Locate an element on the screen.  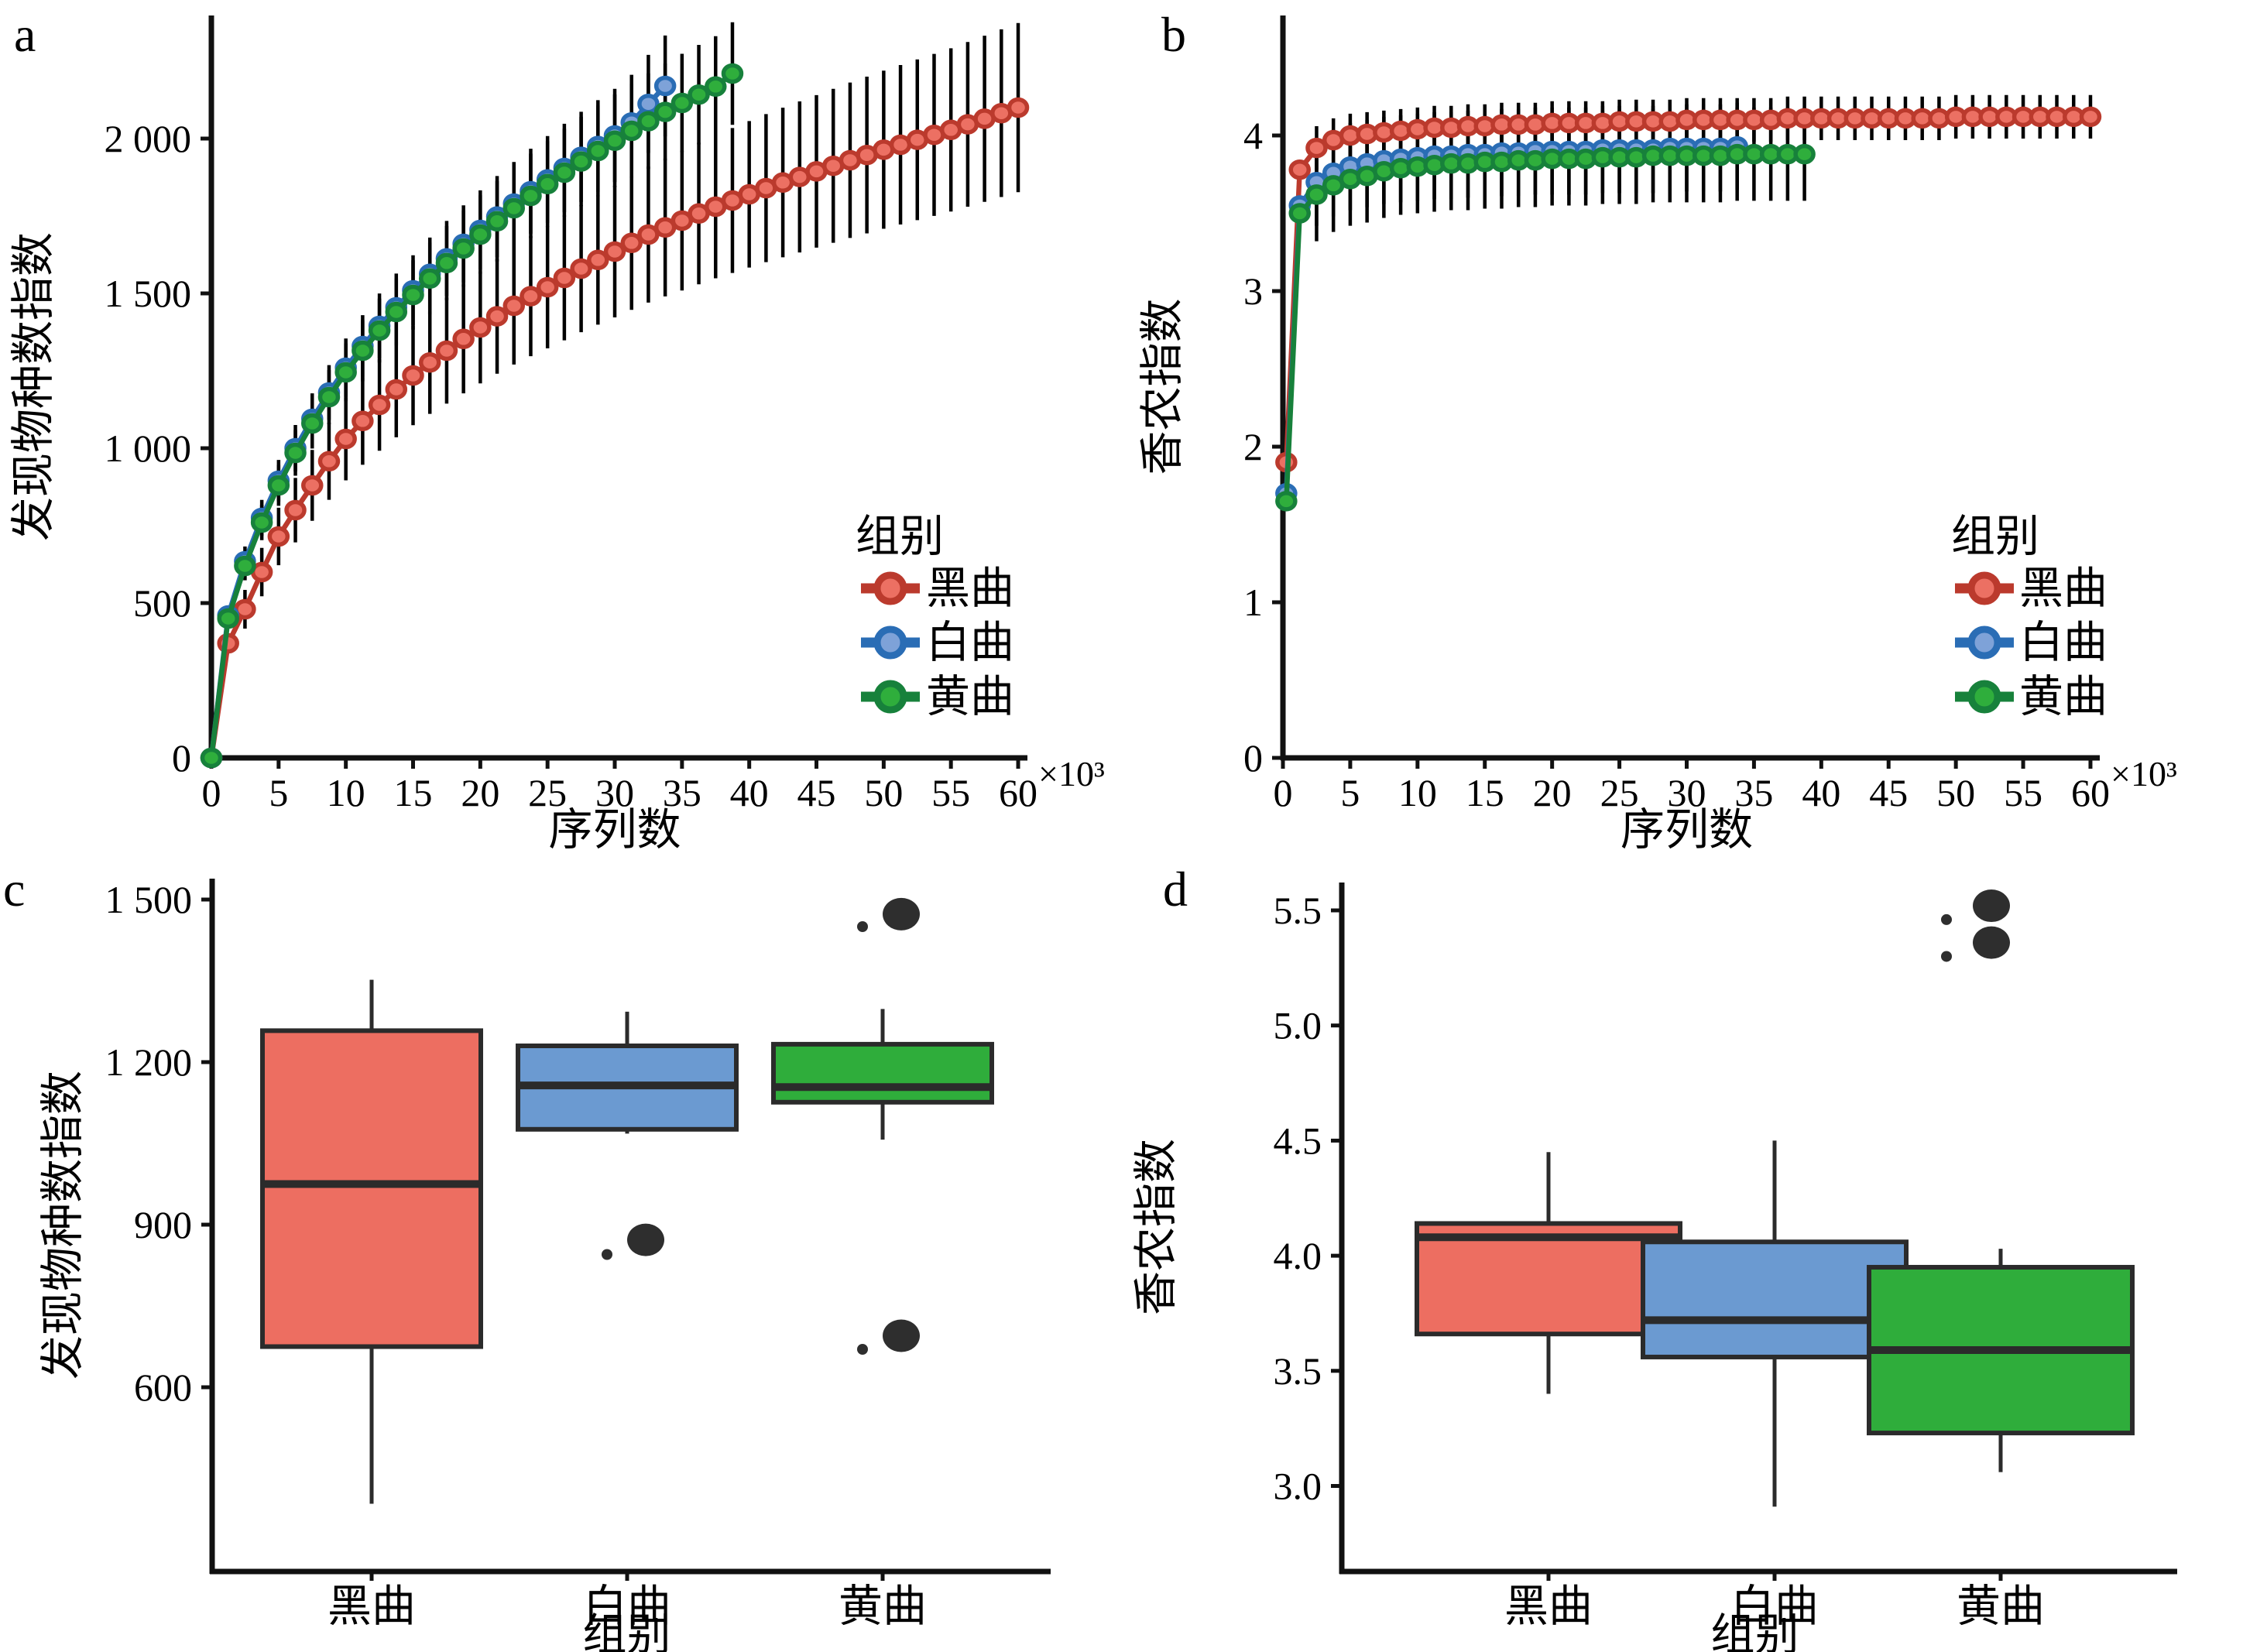
box-黄曲 is located at coordinates (883, 1073).